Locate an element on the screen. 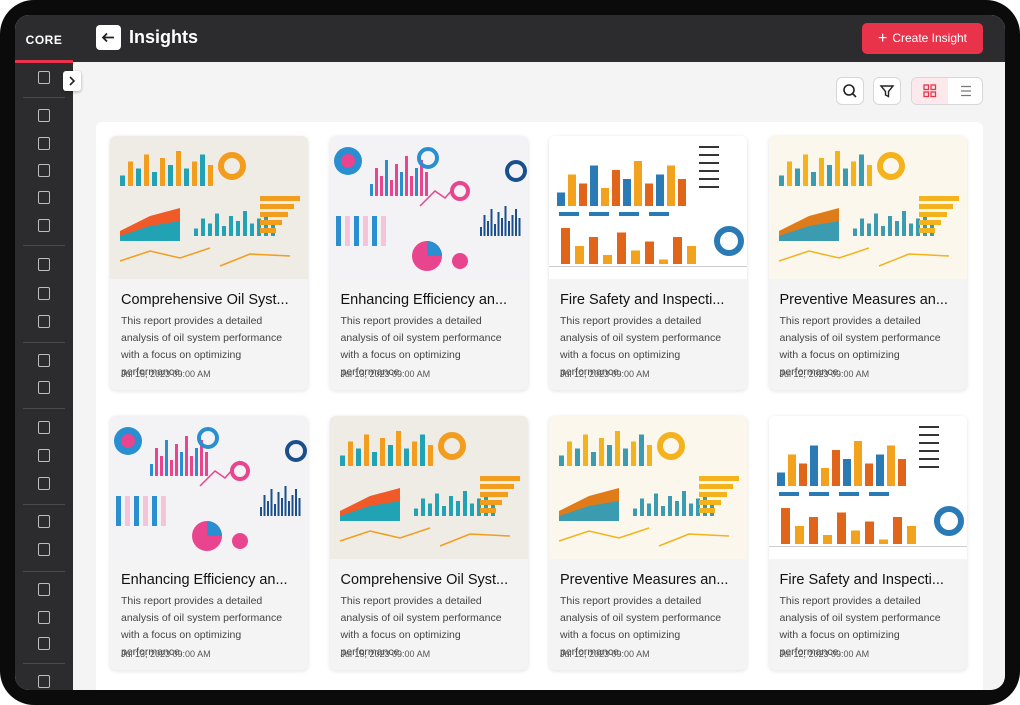 Image resolution: width=1020 pixels, height=705 pixels. back-arrow is located at coordinates (107, 37).